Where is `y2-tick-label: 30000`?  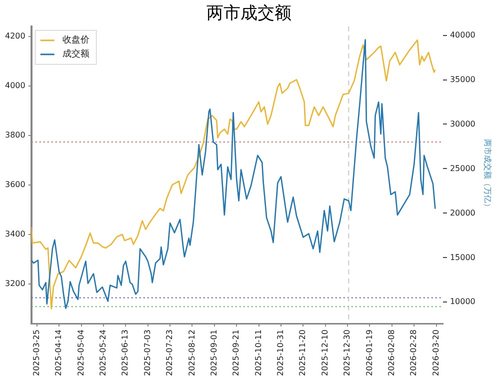 y2-tick-label: 30000 is located at coordinates (463, 123).